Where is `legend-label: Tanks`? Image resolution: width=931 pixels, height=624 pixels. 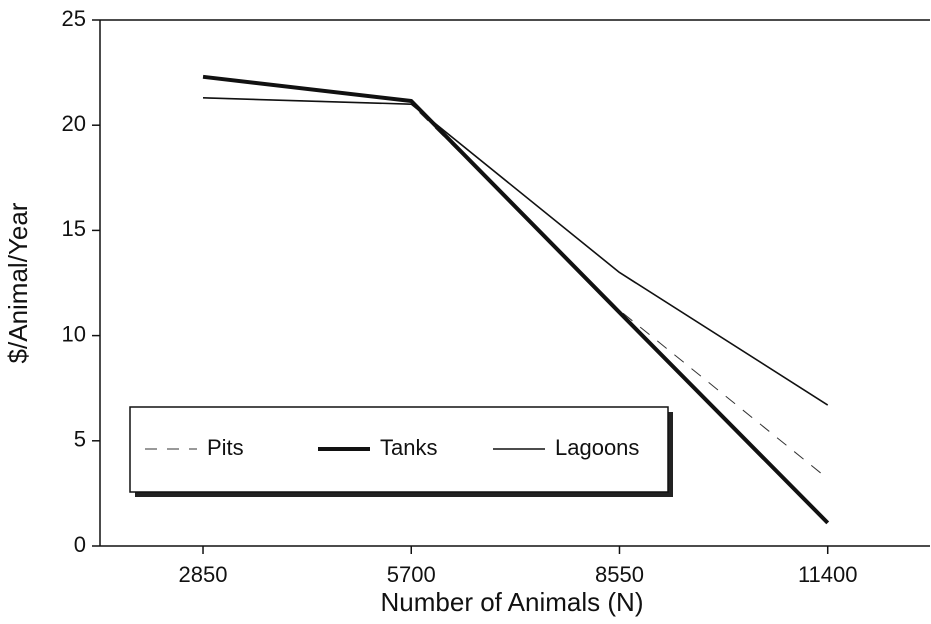
legend-label: Tanks is located at coordinates (408, 447).